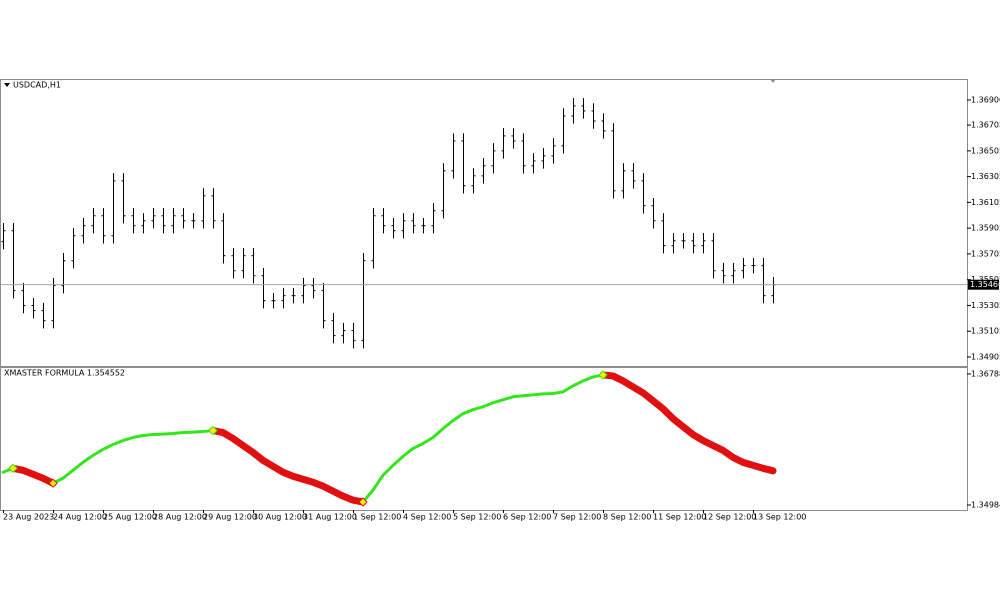  Describe the element at coordinates (729, 517) in the screenshot. I see `x-tick-label: 12 Sep 12:00` at that location.